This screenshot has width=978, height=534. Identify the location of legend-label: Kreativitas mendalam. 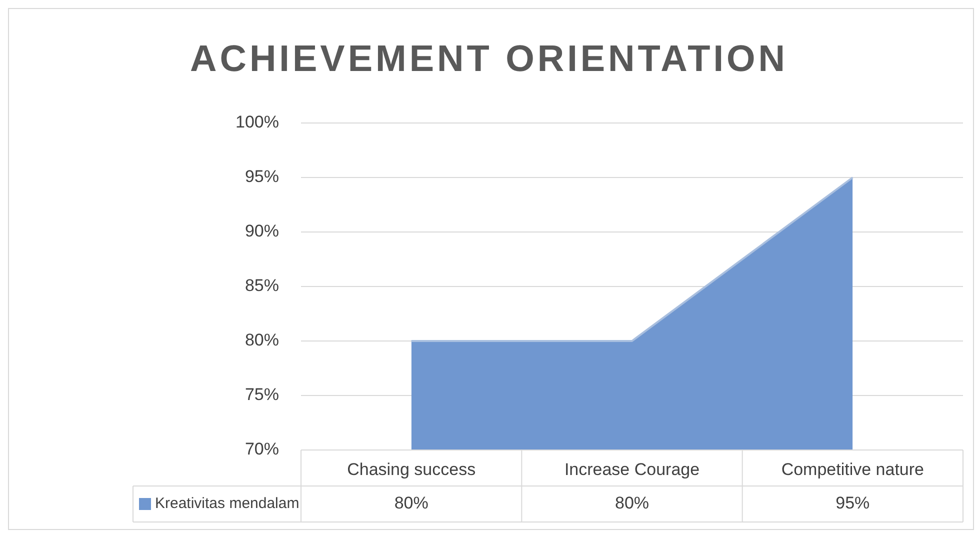
(227, 503).